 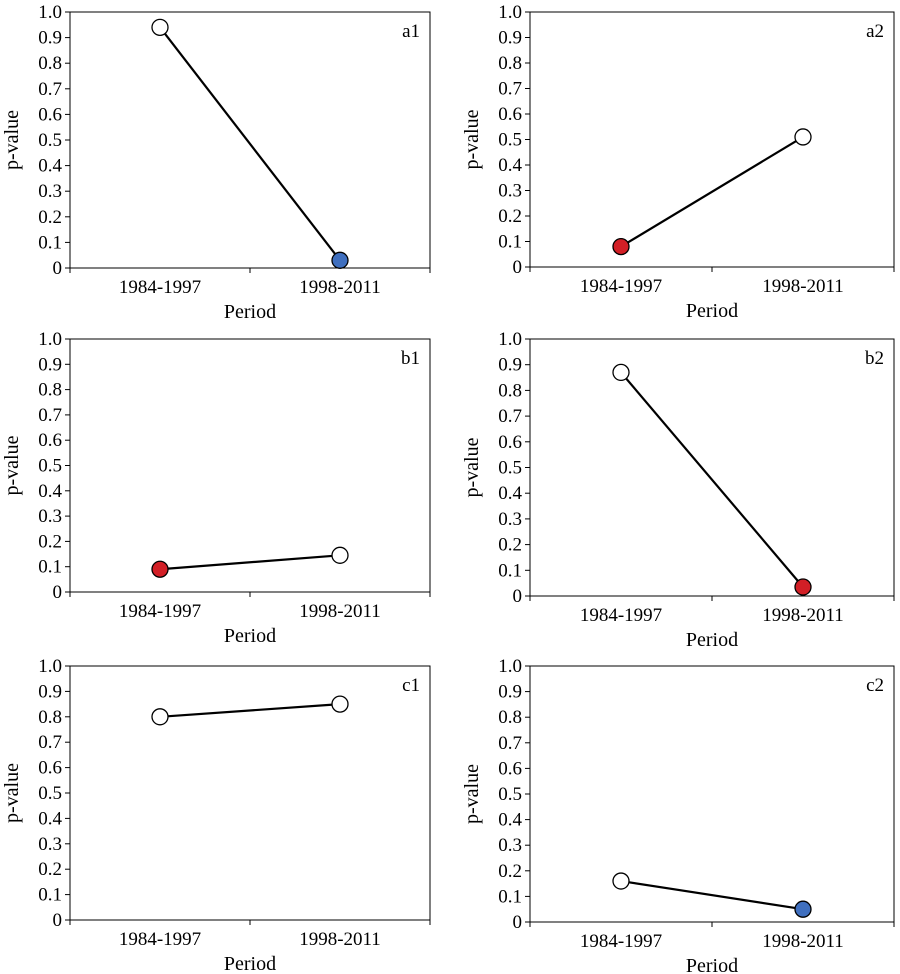 What do you see at coordinates (621, 615) in the screenshot?
I see `chart-b2-x-tick-label: 1984-1997` at bounding box center [621, 615].